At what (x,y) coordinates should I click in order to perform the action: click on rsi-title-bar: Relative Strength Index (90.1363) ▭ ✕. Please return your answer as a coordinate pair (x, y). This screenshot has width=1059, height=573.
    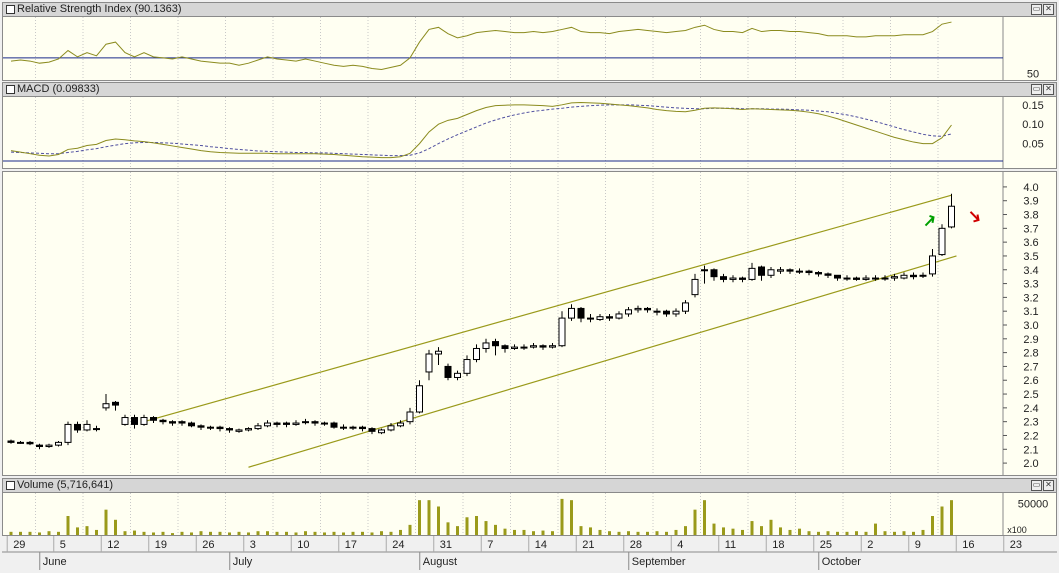
    Looking at the image, I should click on (529, 10).